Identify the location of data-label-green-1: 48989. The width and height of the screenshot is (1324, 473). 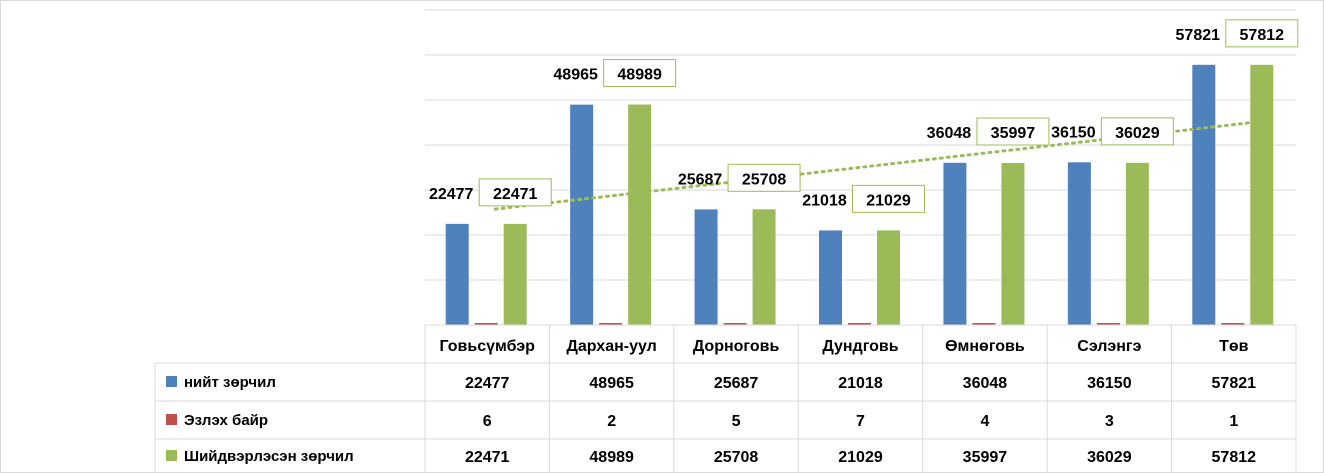
(639, 75).